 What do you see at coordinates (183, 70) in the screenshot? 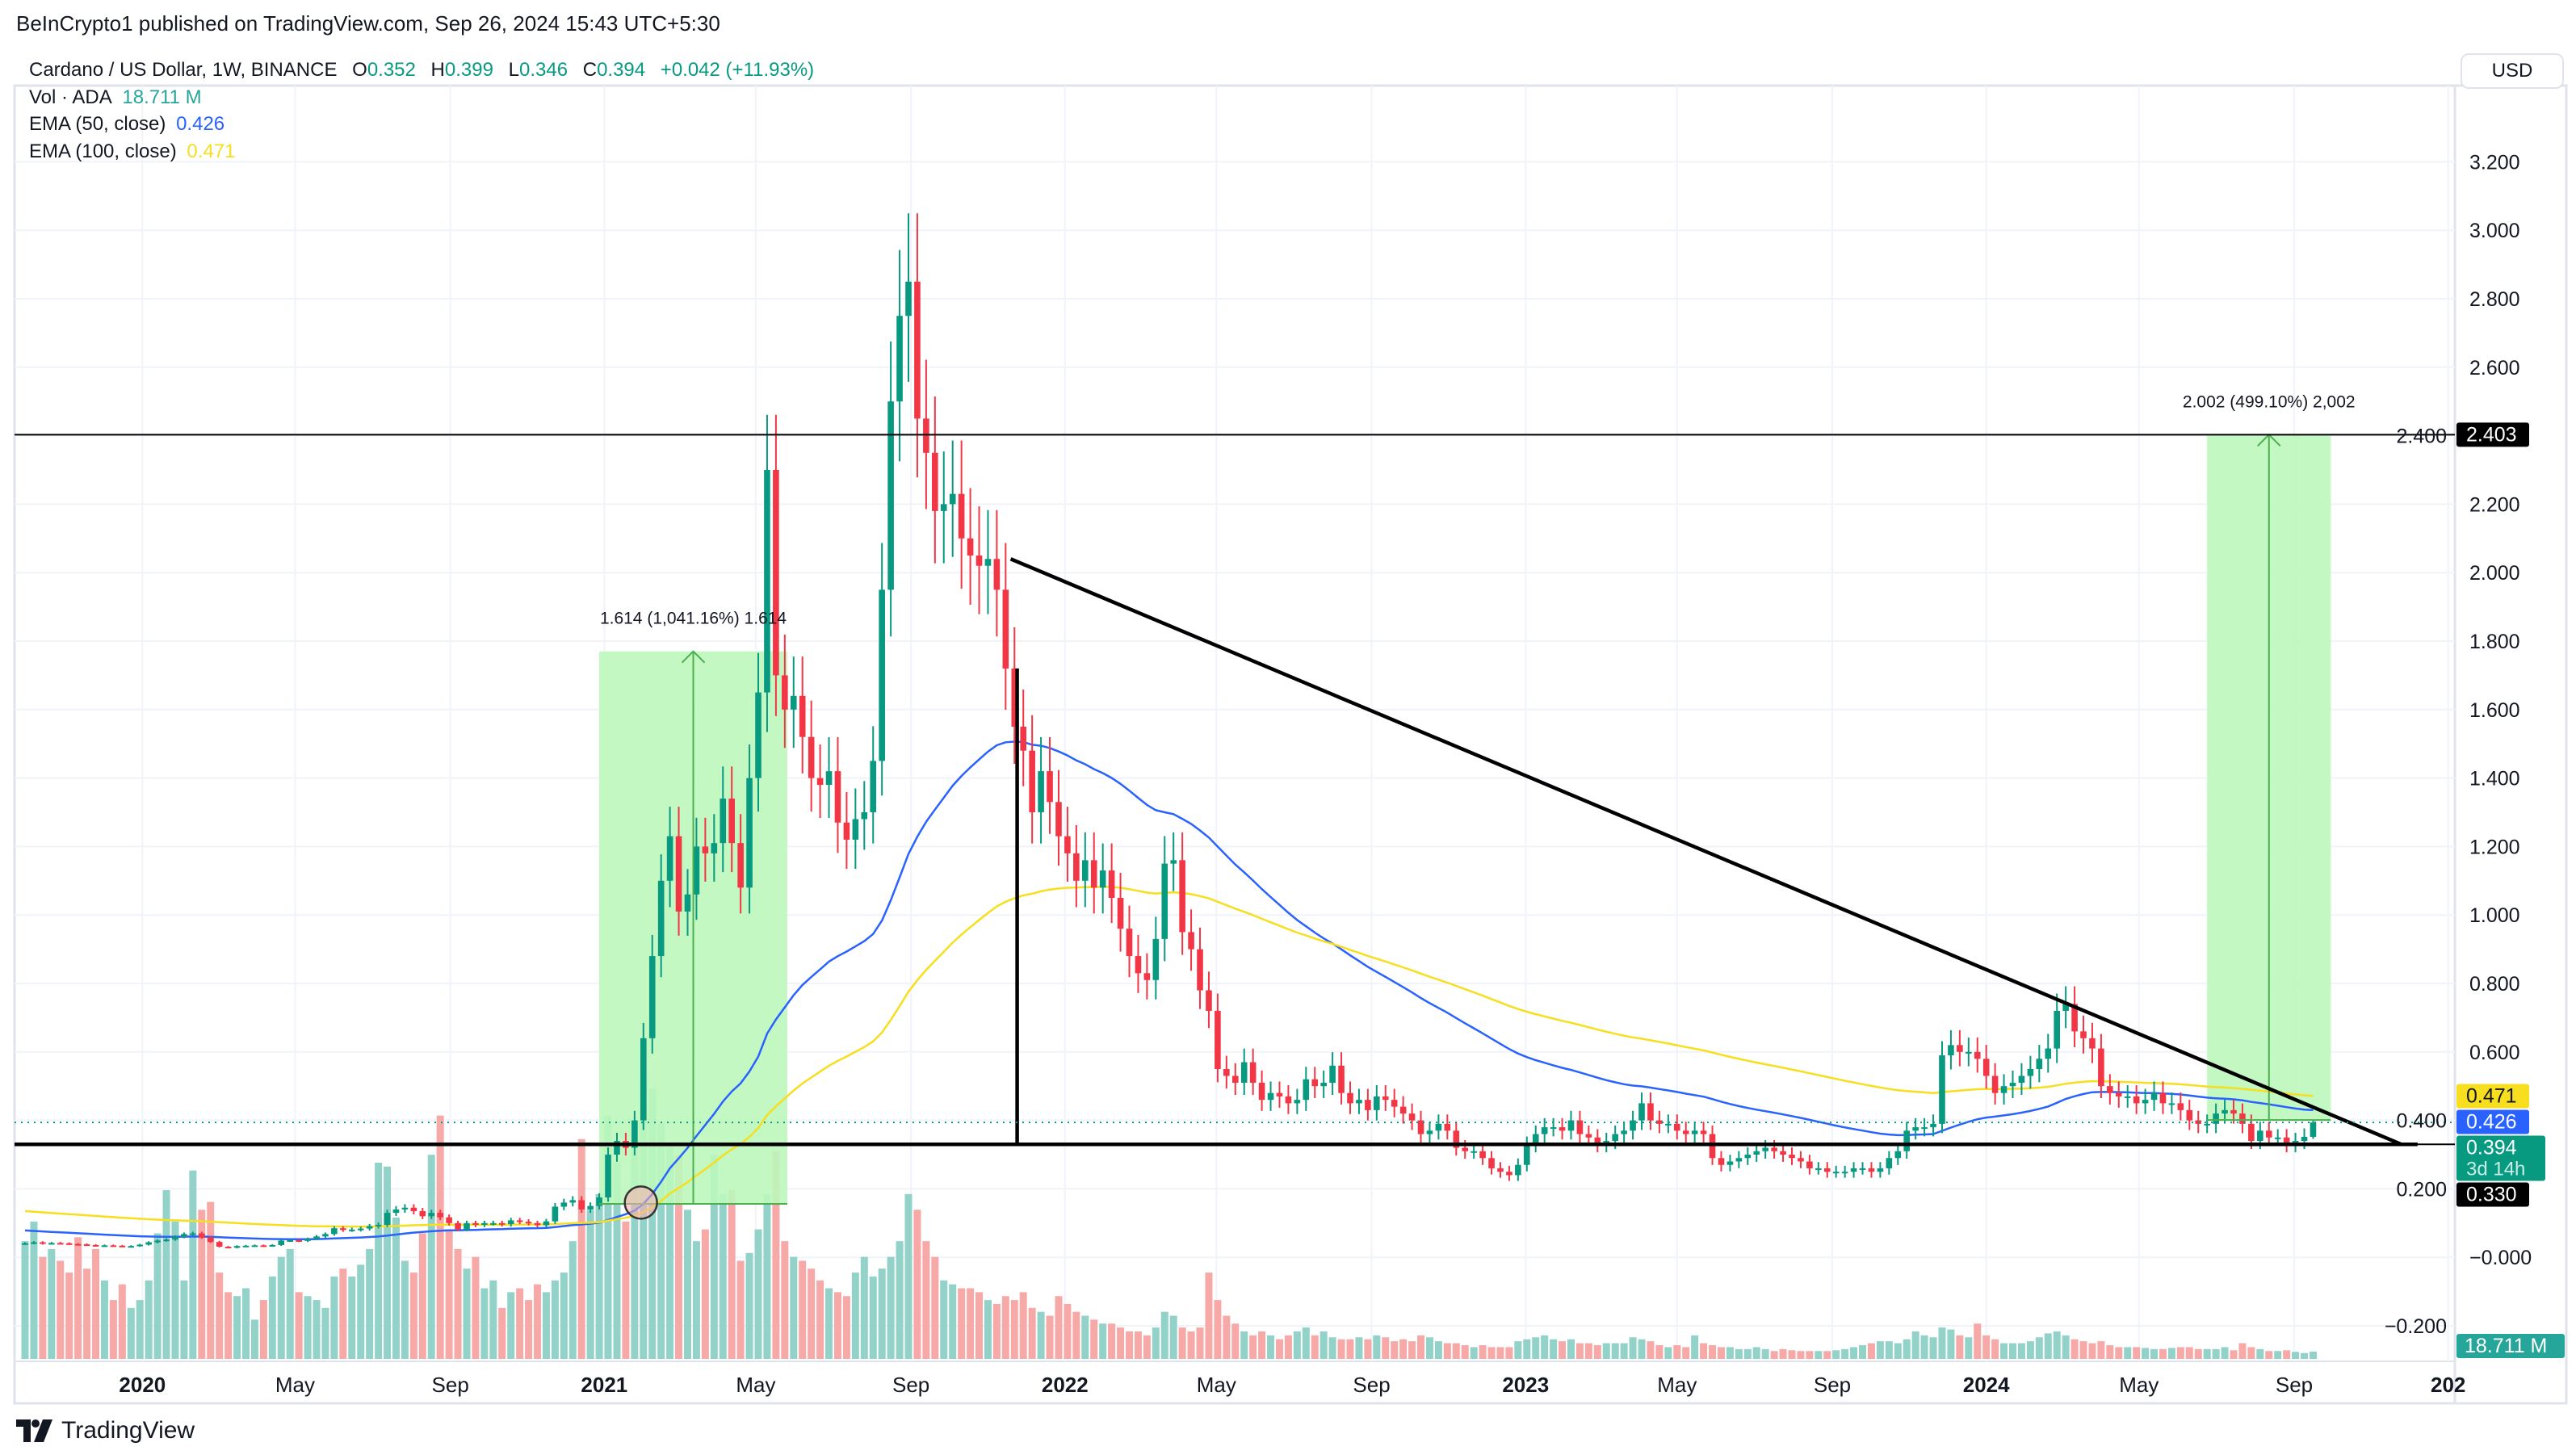
I see `symbol-name: Cardano / US Dollar, 1W, BINANCE` at bounding box center [183, 70].